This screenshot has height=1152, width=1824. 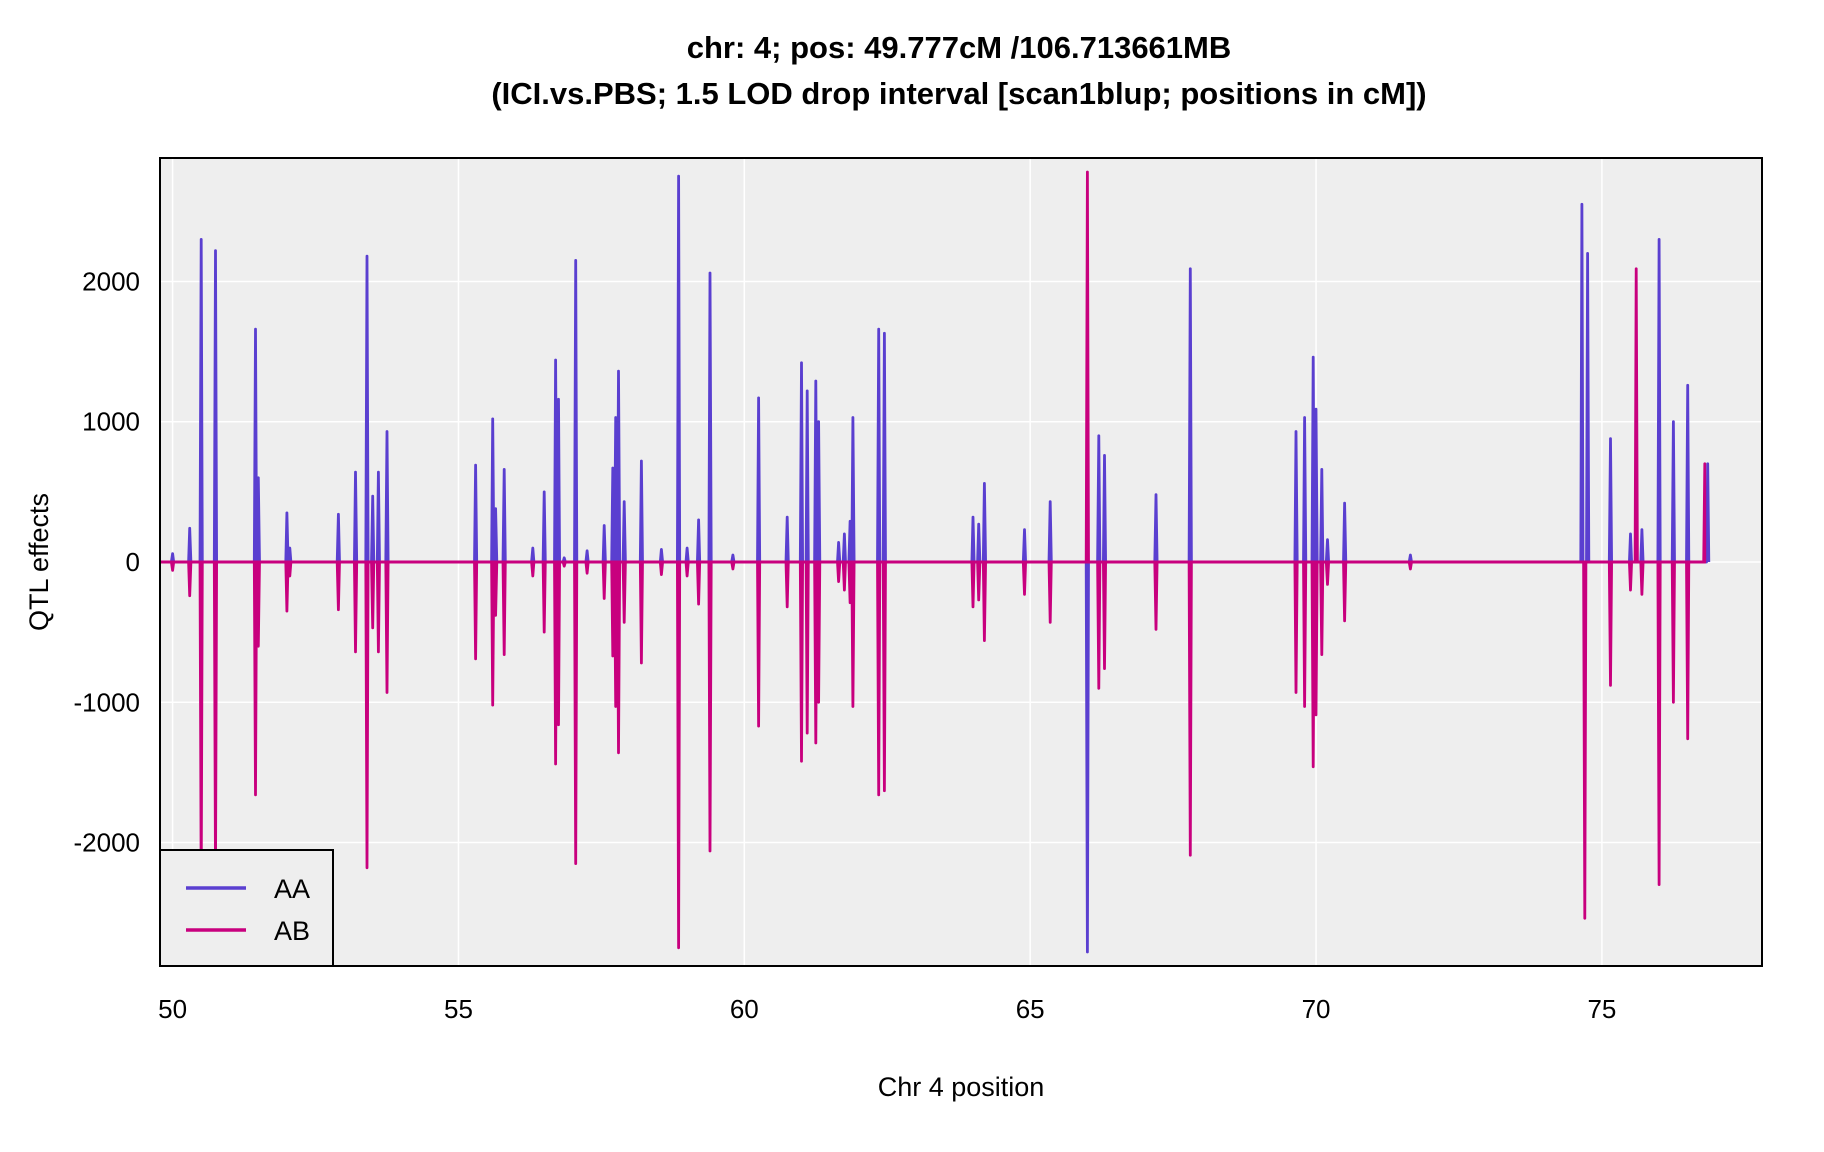 What do you see at coordinates (961, 1087) in the screenshot?
I see `x-axis-label: Chr 4 position` at bounding box center [961, 1087].